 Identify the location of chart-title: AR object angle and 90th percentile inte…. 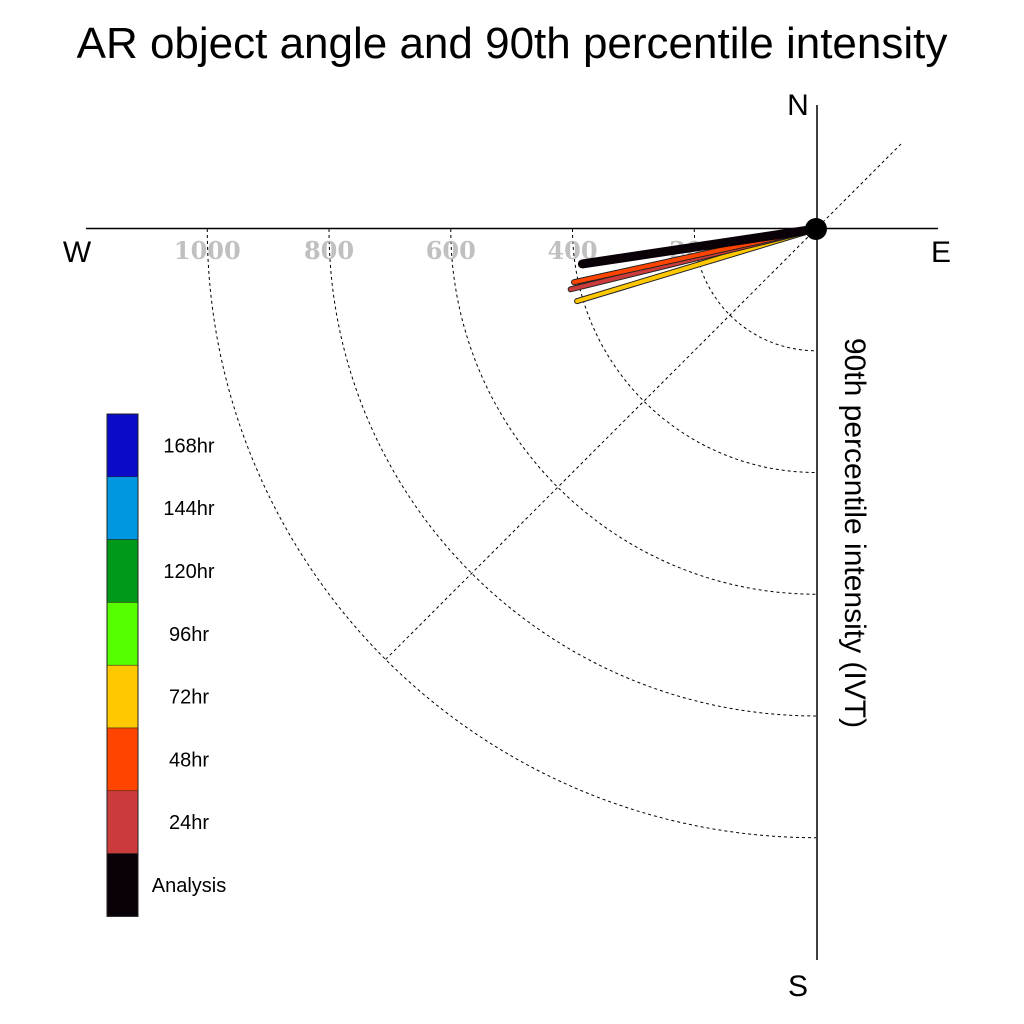
(512, 43).